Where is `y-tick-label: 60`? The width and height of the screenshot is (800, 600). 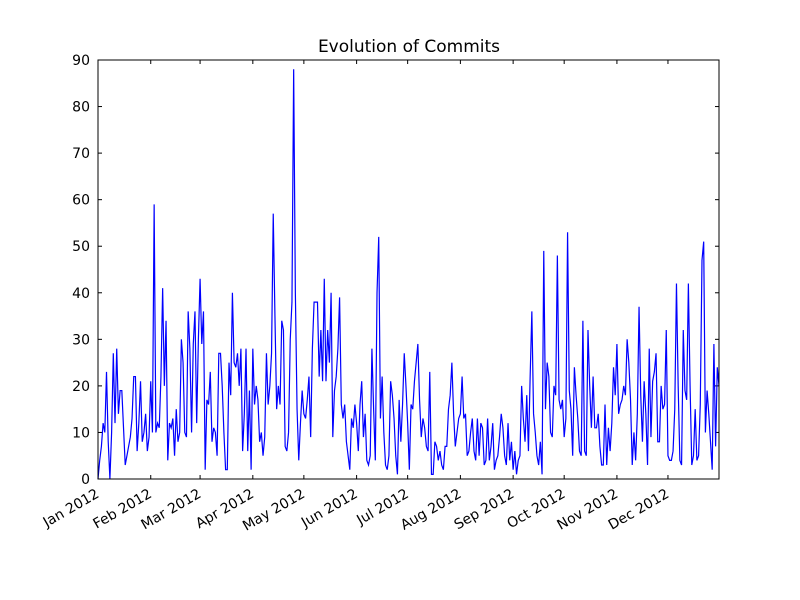 y-tick-label: 60 is located at coordinates (81, 201).